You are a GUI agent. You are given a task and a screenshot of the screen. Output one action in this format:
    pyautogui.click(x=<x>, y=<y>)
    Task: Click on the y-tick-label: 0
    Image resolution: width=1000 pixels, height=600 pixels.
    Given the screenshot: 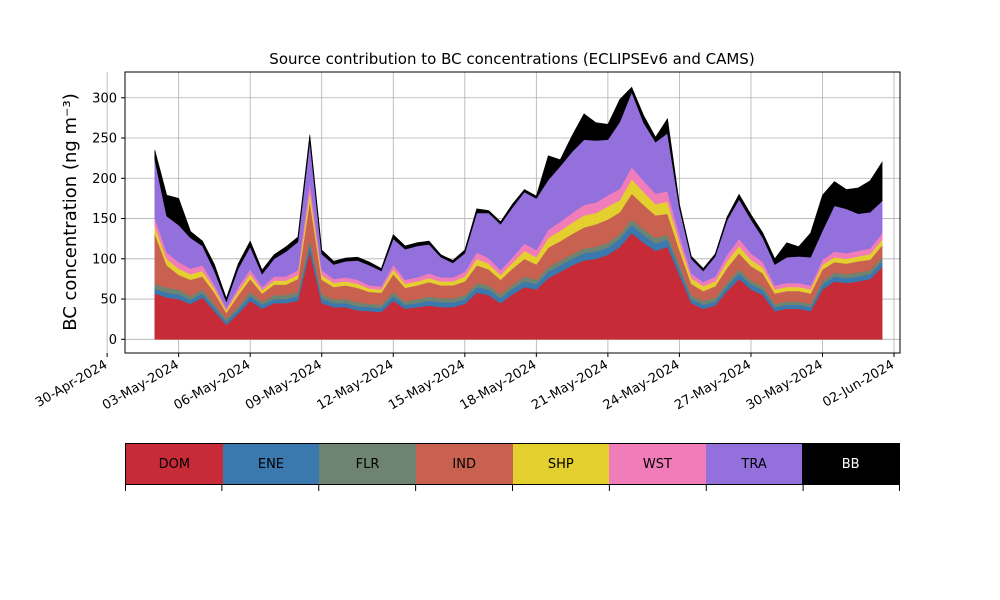 What is the action you would take?
    pyautogui.click(x=113, y=340)
    